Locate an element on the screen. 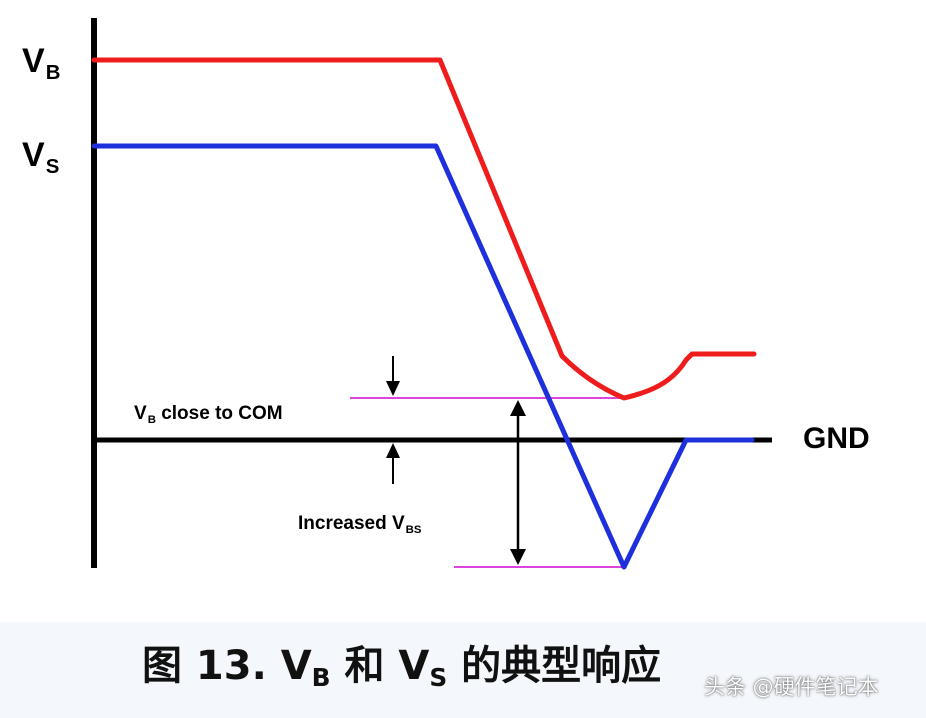 This screenshot has height=718, width=926. watermark: 头条 @硬件笔记本 is located at coordinates (791, 687).